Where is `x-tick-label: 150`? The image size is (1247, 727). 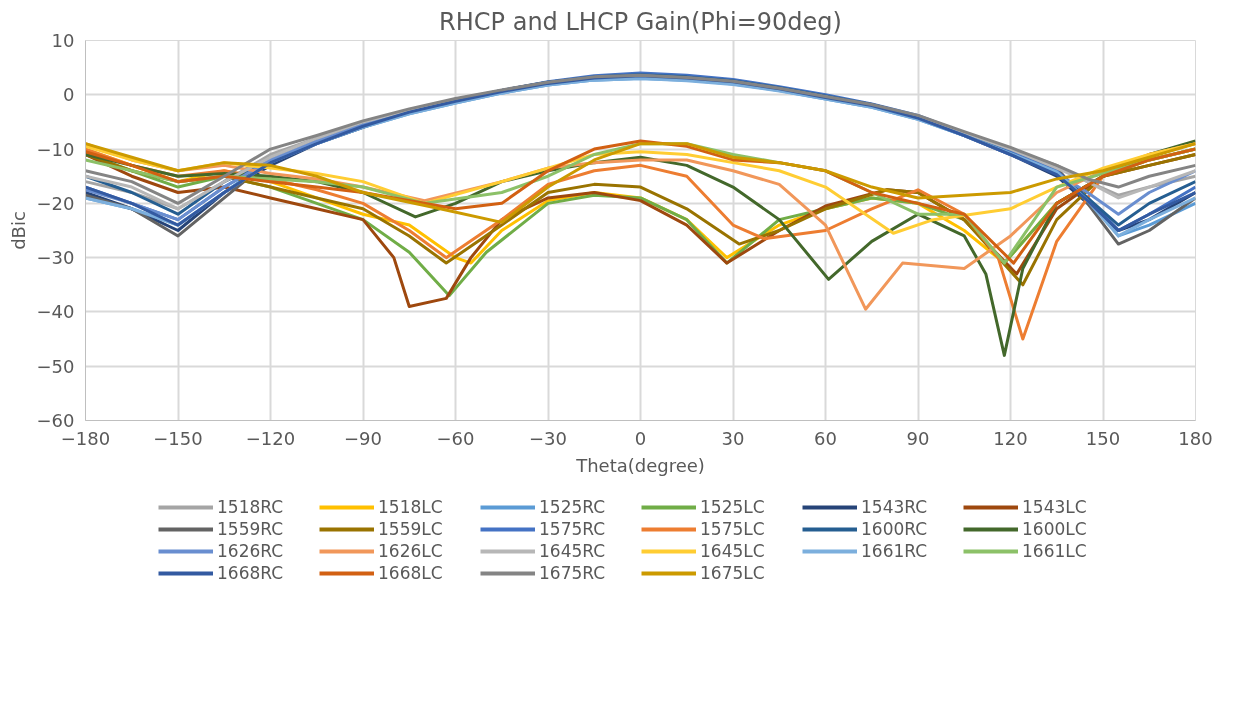
x-tick-label: 150 is located at coordinates (1103, 438).